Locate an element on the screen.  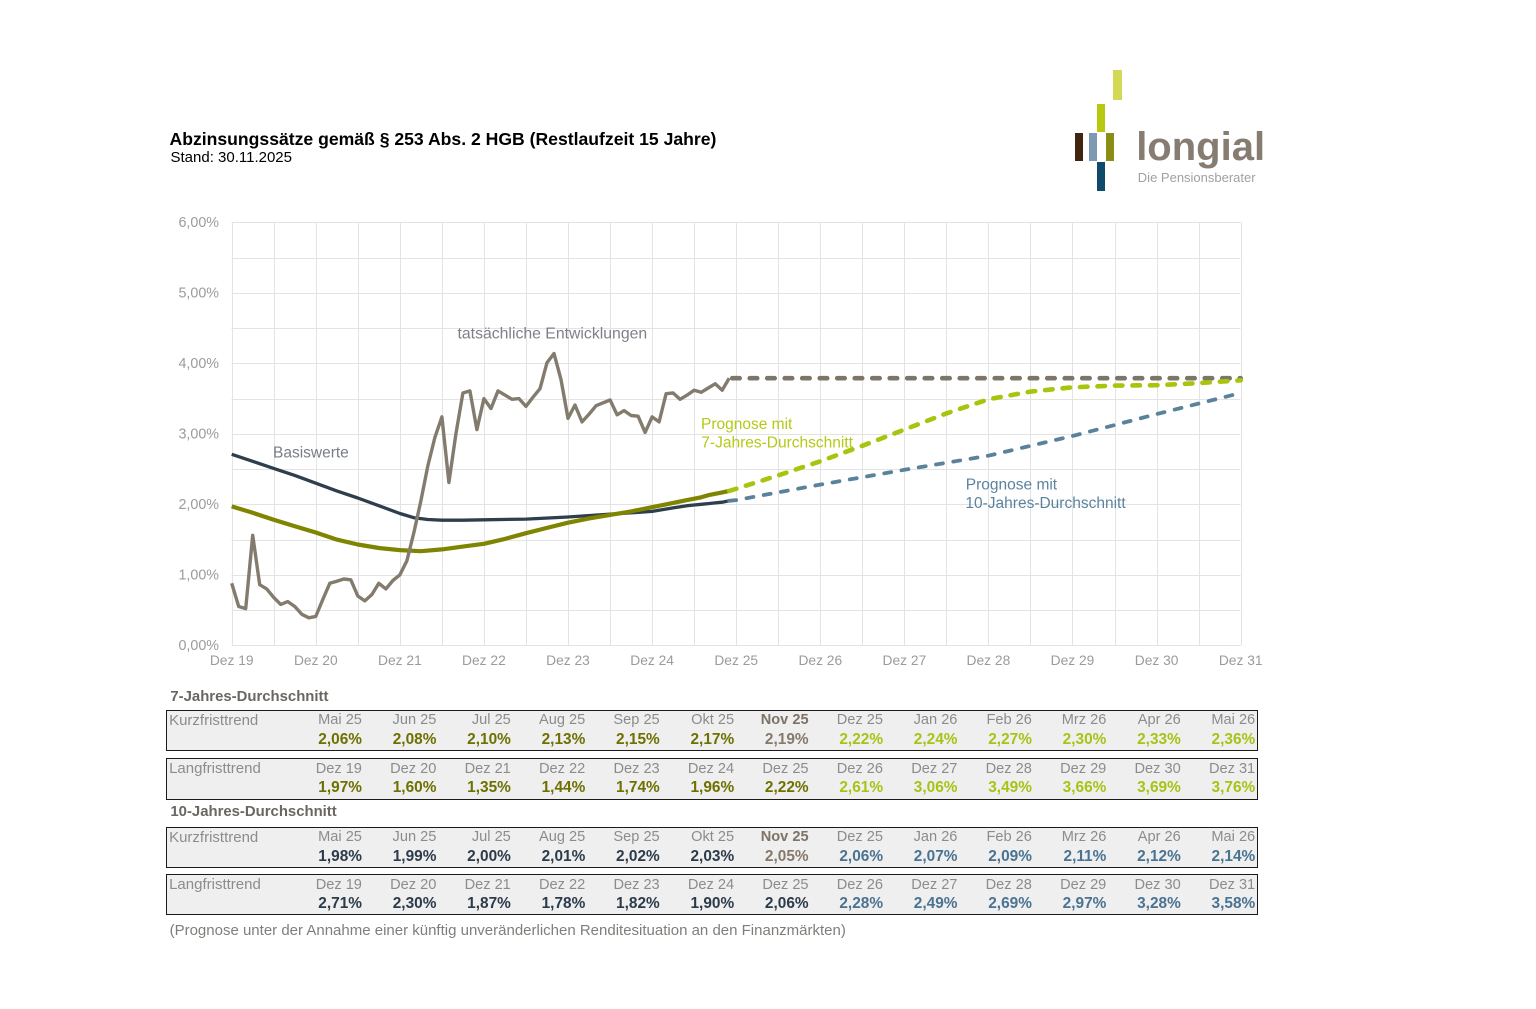
svg-text: Dez 27 is located at coordinates (905, 660).